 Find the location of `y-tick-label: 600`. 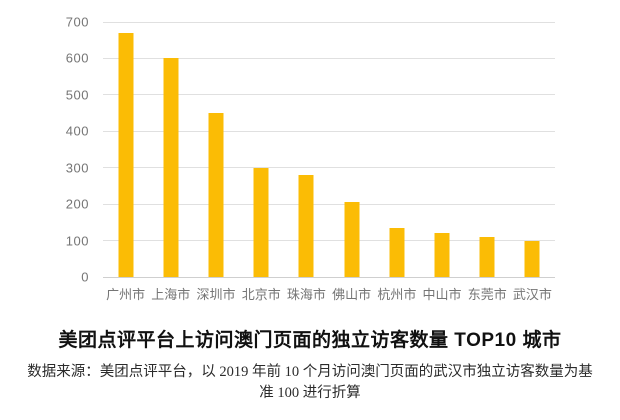

y-tick-label: 600 is located at coordinates (77, 58).